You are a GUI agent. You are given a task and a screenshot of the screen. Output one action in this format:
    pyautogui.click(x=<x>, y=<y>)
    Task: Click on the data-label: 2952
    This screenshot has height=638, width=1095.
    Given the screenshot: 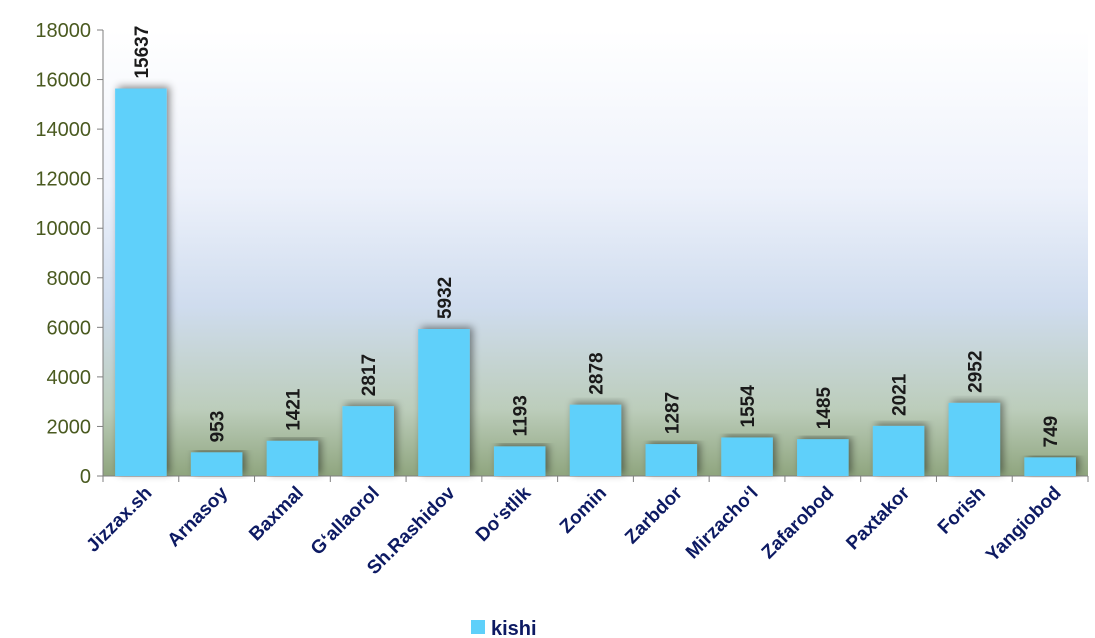 What is the action you would take?
    pyautogui.click(x=975, y=372)
    